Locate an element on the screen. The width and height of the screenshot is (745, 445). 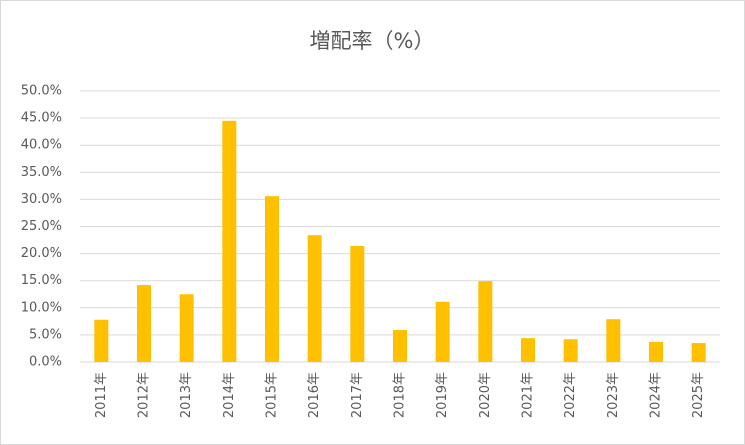
x-tick-label: 2019年 is located at coordinates (442, 395).